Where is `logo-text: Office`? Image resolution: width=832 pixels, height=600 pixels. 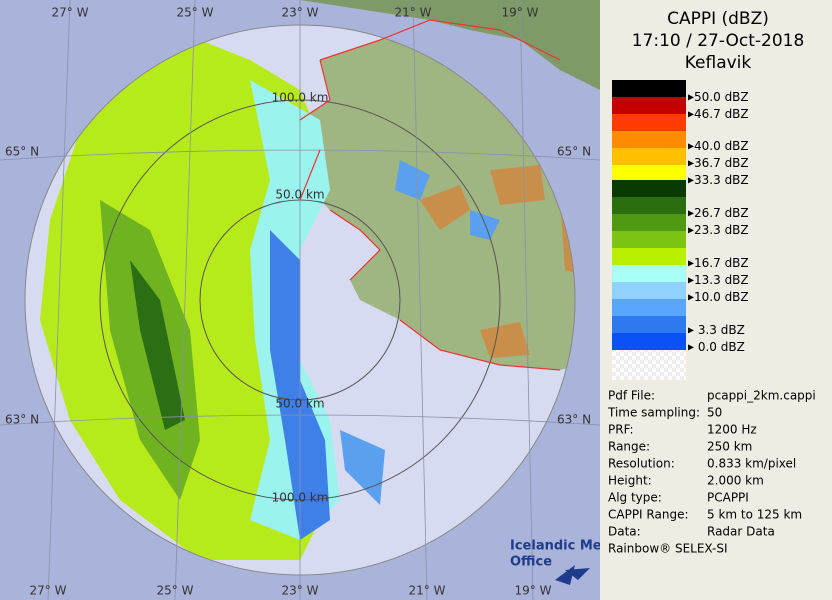 logo-text: Office is located at coordinates (531, 562).